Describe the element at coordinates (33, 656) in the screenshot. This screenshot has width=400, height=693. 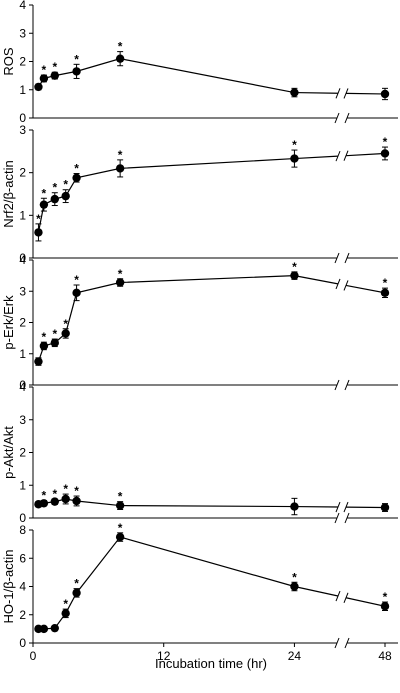
I see `x-tick-label: 0` at that location.